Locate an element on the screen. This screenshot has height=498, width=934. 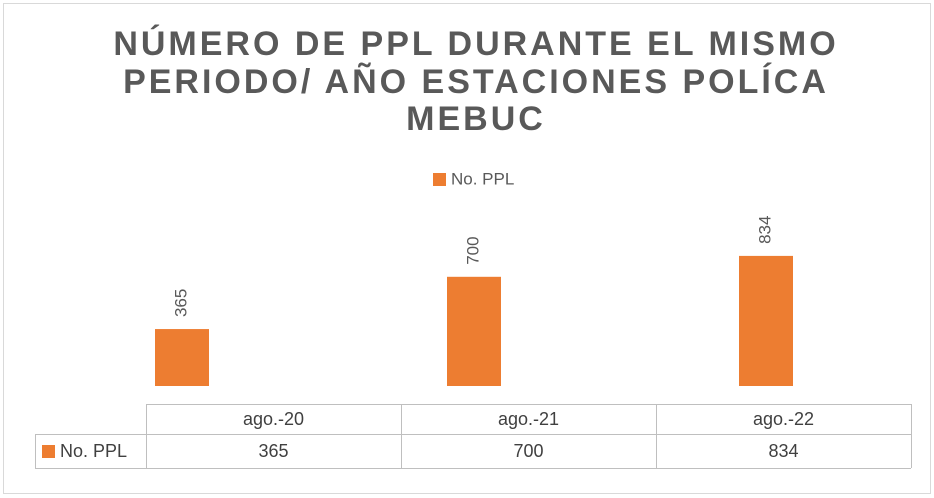
table-header: ago.-22 is located at coordinates (783, 419).